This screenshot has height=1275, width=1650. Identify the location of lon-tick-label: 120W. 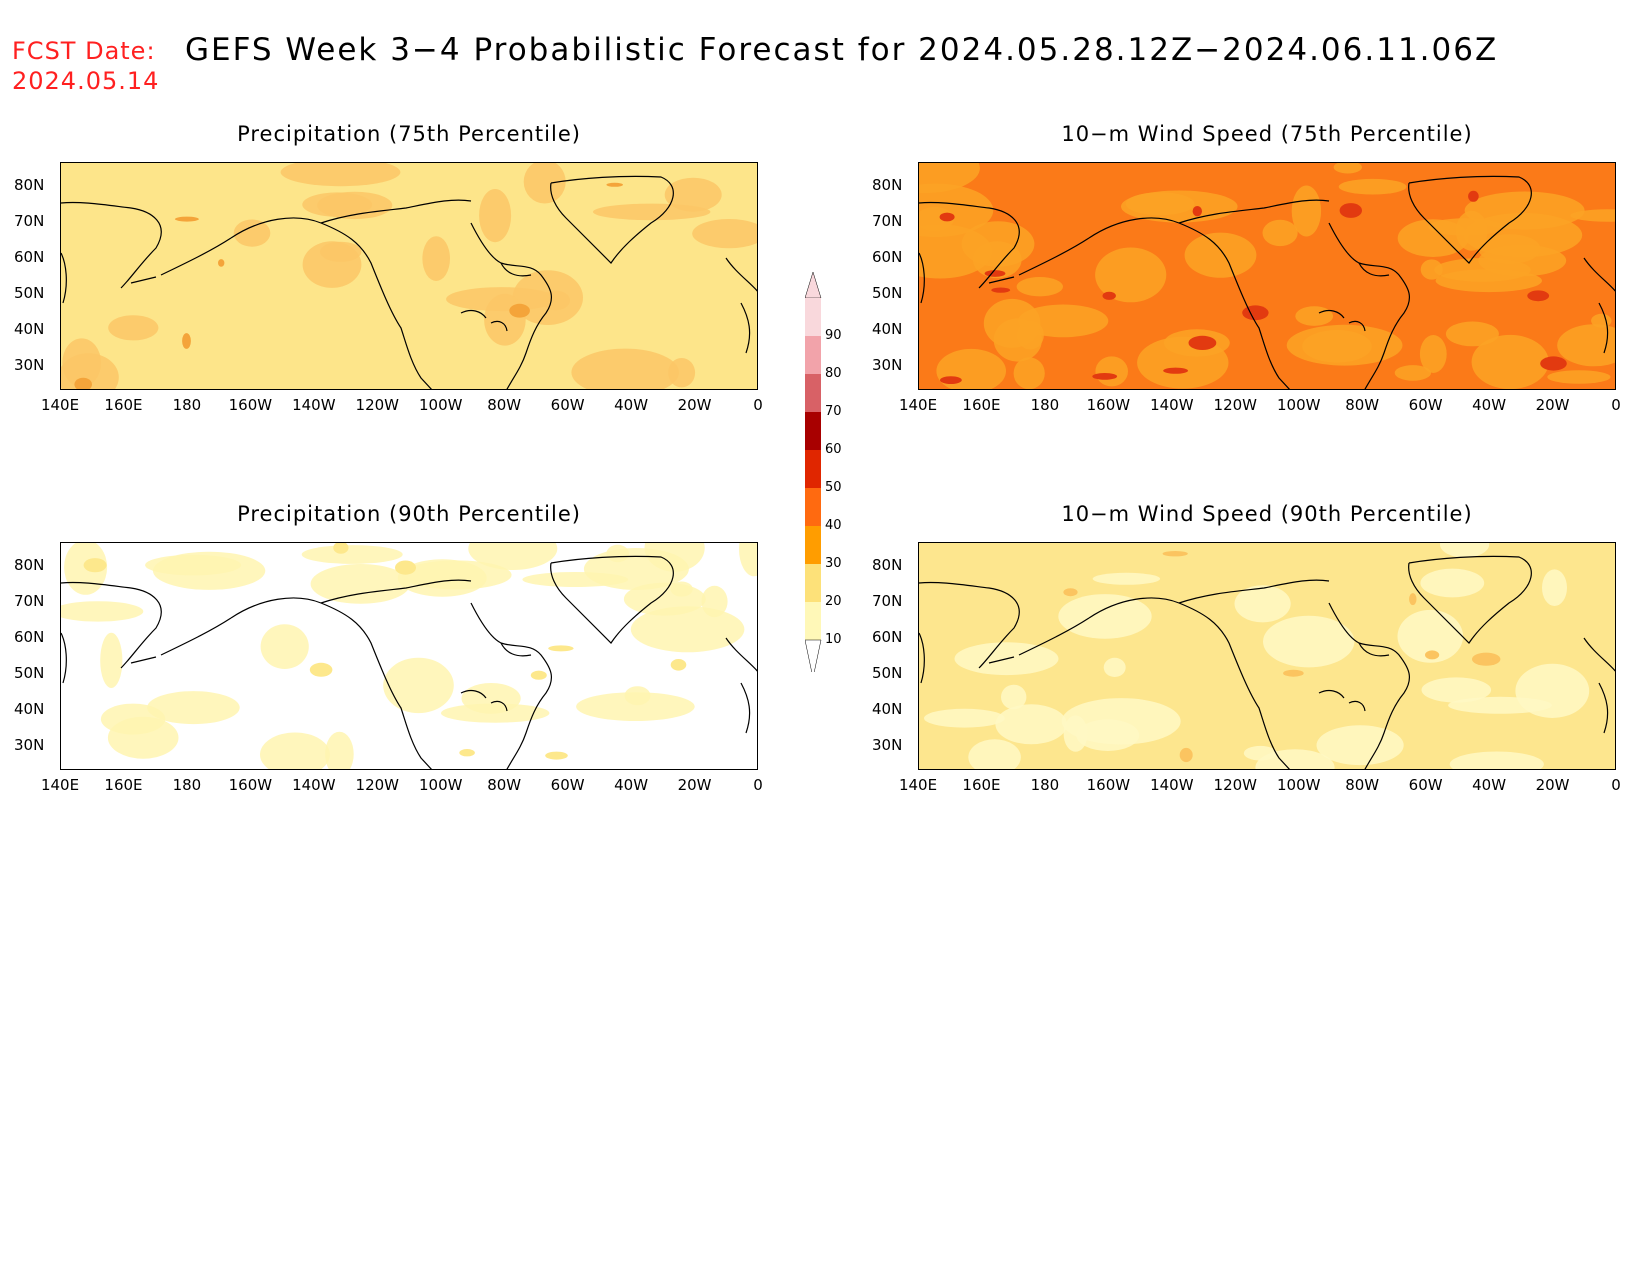
(1235, 405).